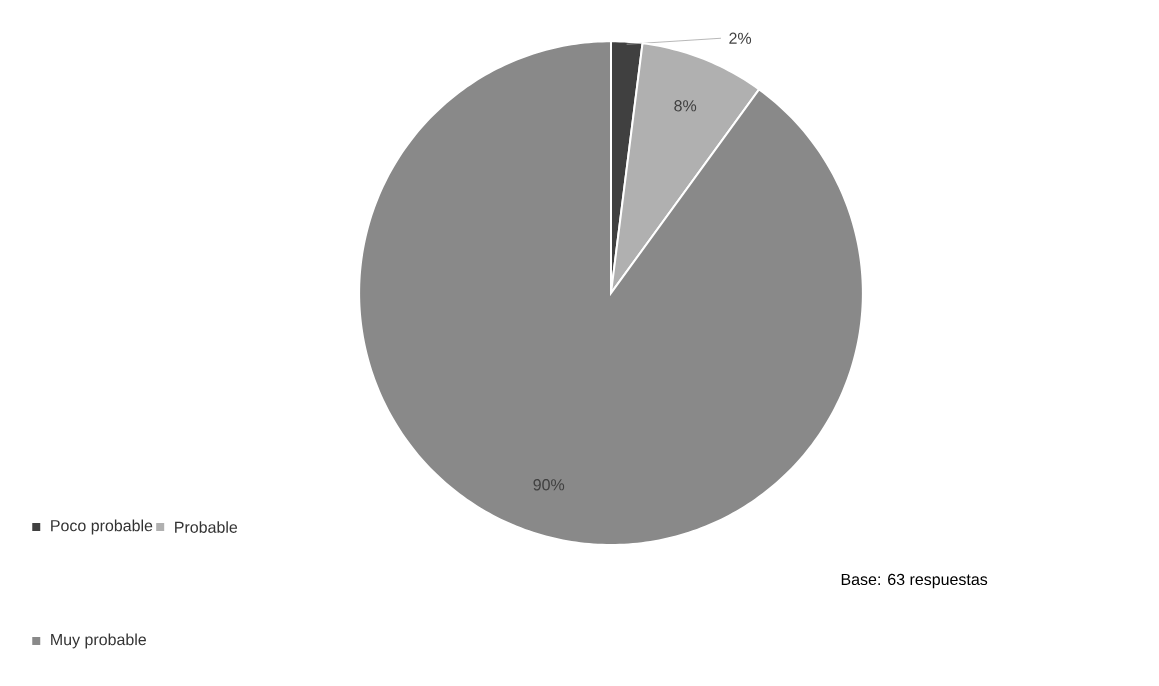  I want to click on data-label: 2%, so click(740, 38).